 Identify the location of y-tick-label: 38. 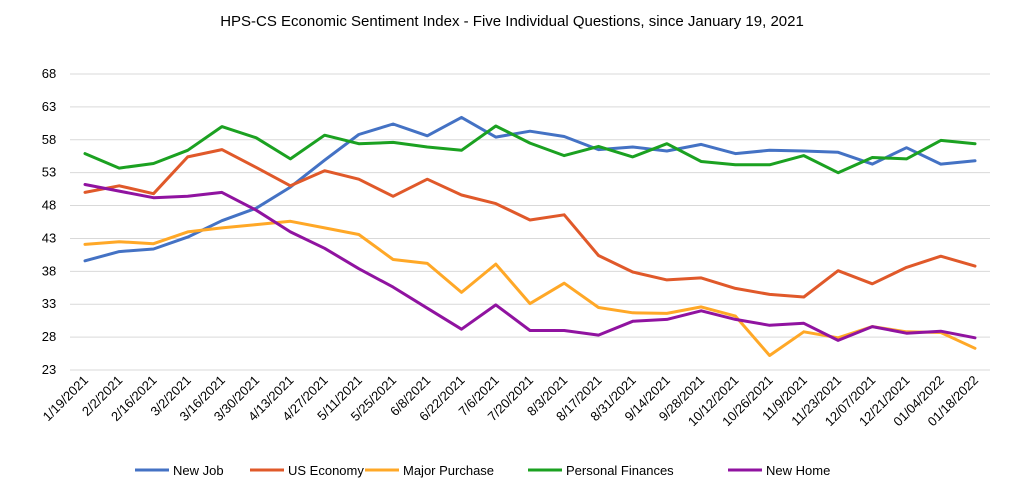
(49, 270).